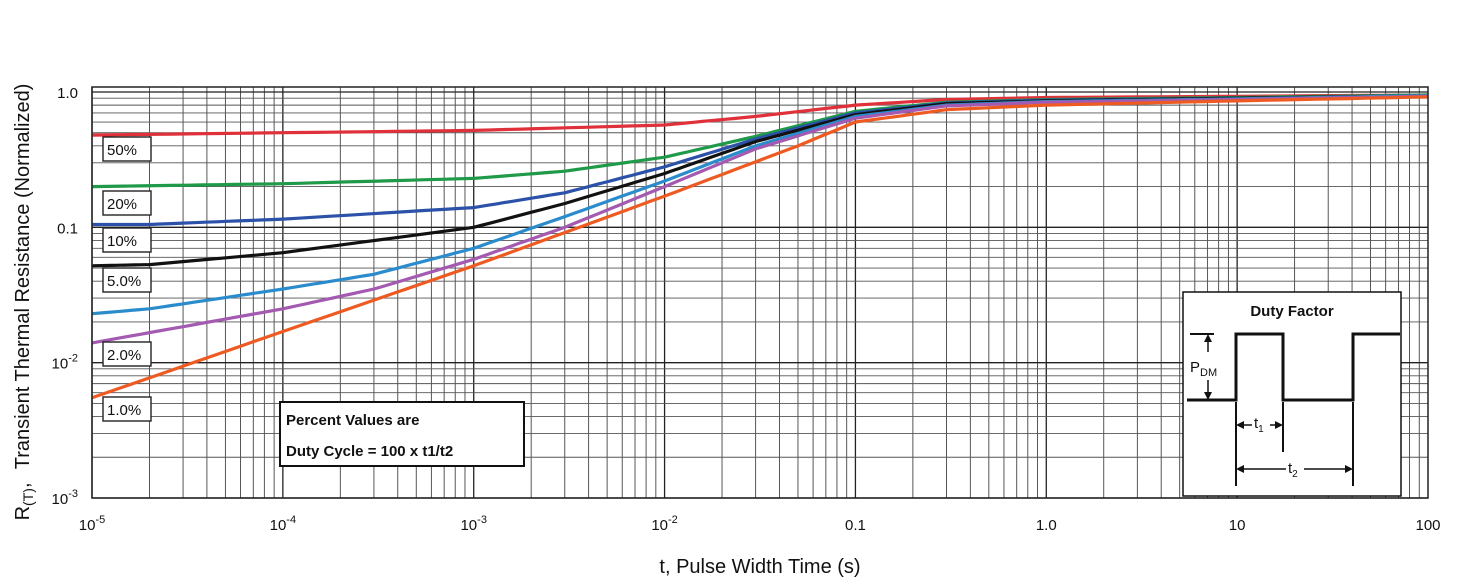 The image size is (1461, 587). Describe the element at coordinates (65, 498) in the screenshot. I see `y-tick-label: 10⁻³` at that location.